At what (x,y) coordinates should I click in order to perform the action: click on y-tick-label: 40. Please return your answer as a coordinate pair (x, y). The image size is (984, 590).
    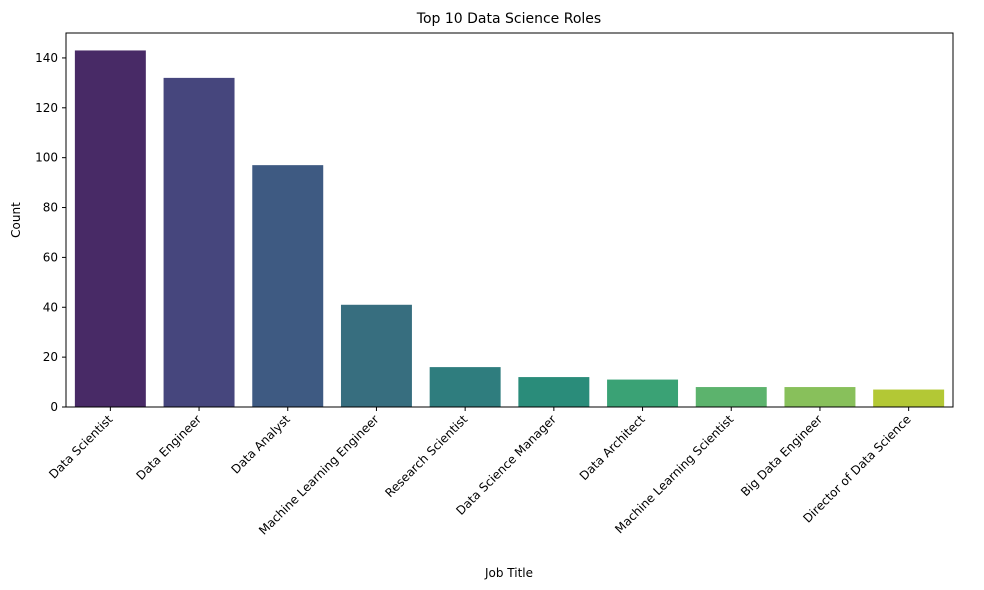
    Looking at the image, I should click on (50, 307).